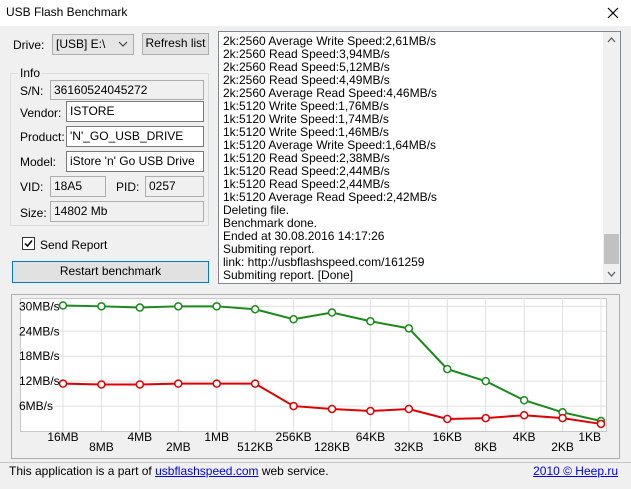 This screenshot has height=489, width=631. What do you see at coordinates (295, 471) in the screenshot?
I see `footer-after: web service.` at bounding box center [295, 471].